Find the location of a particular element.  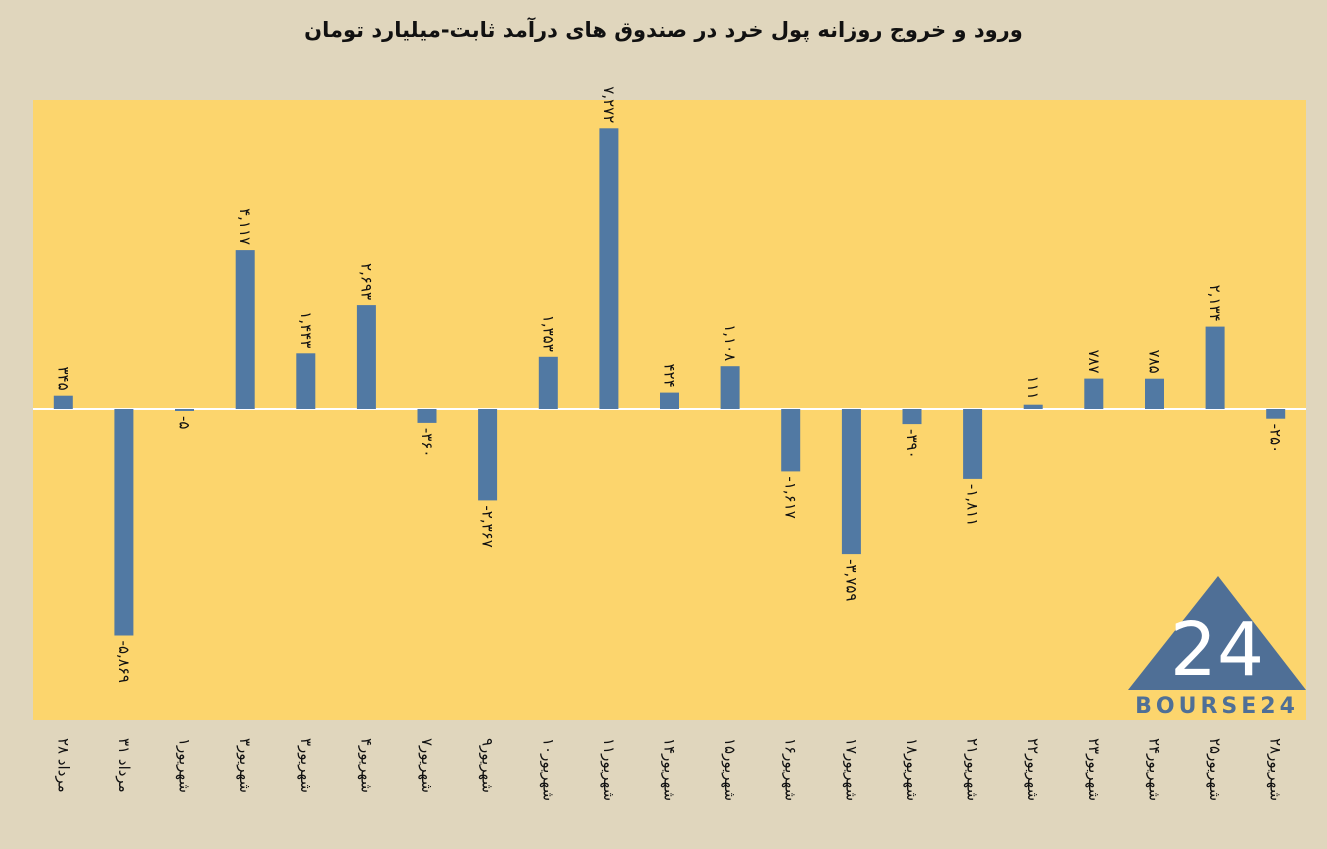

x-tick-label: ۱۷شهریور is located at coordinates (851, 769).